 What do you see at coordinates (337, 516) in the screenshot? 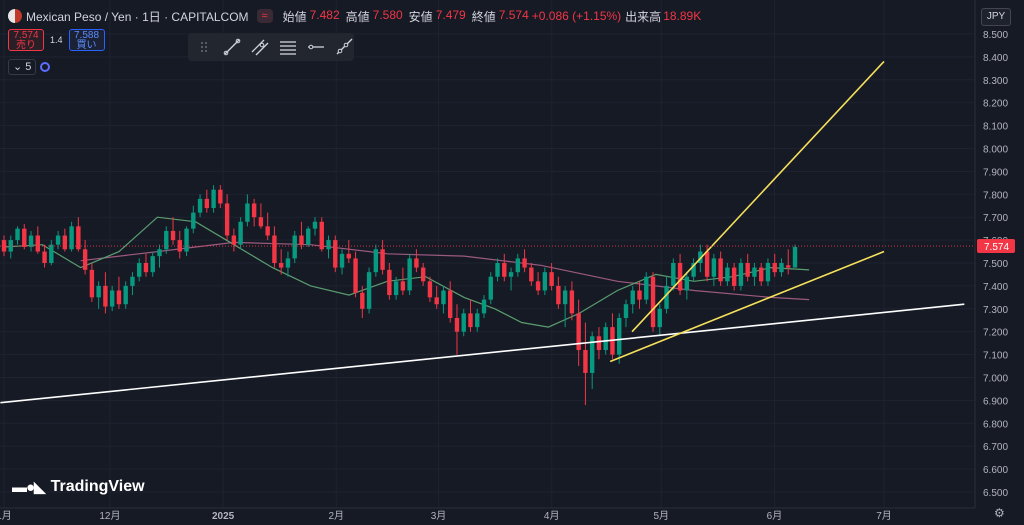
I see `time-tick-label: 2月` at bounding box center [337, 516].